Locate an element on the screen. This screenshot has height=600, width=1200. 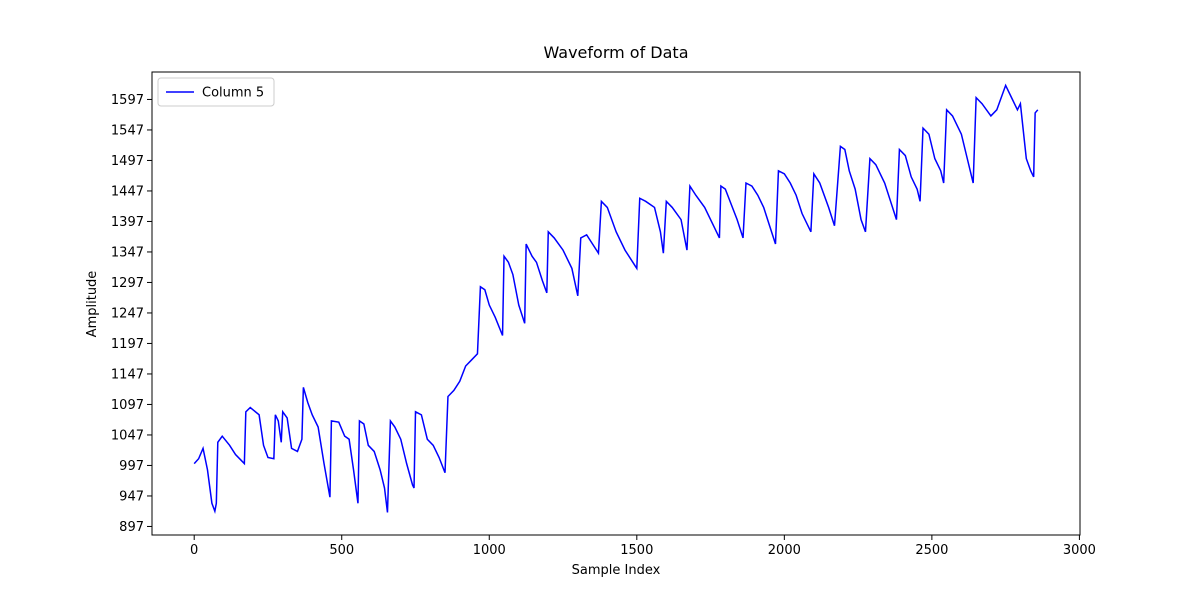
x-tick-label: 2500 is located at coordinates (931, 550).